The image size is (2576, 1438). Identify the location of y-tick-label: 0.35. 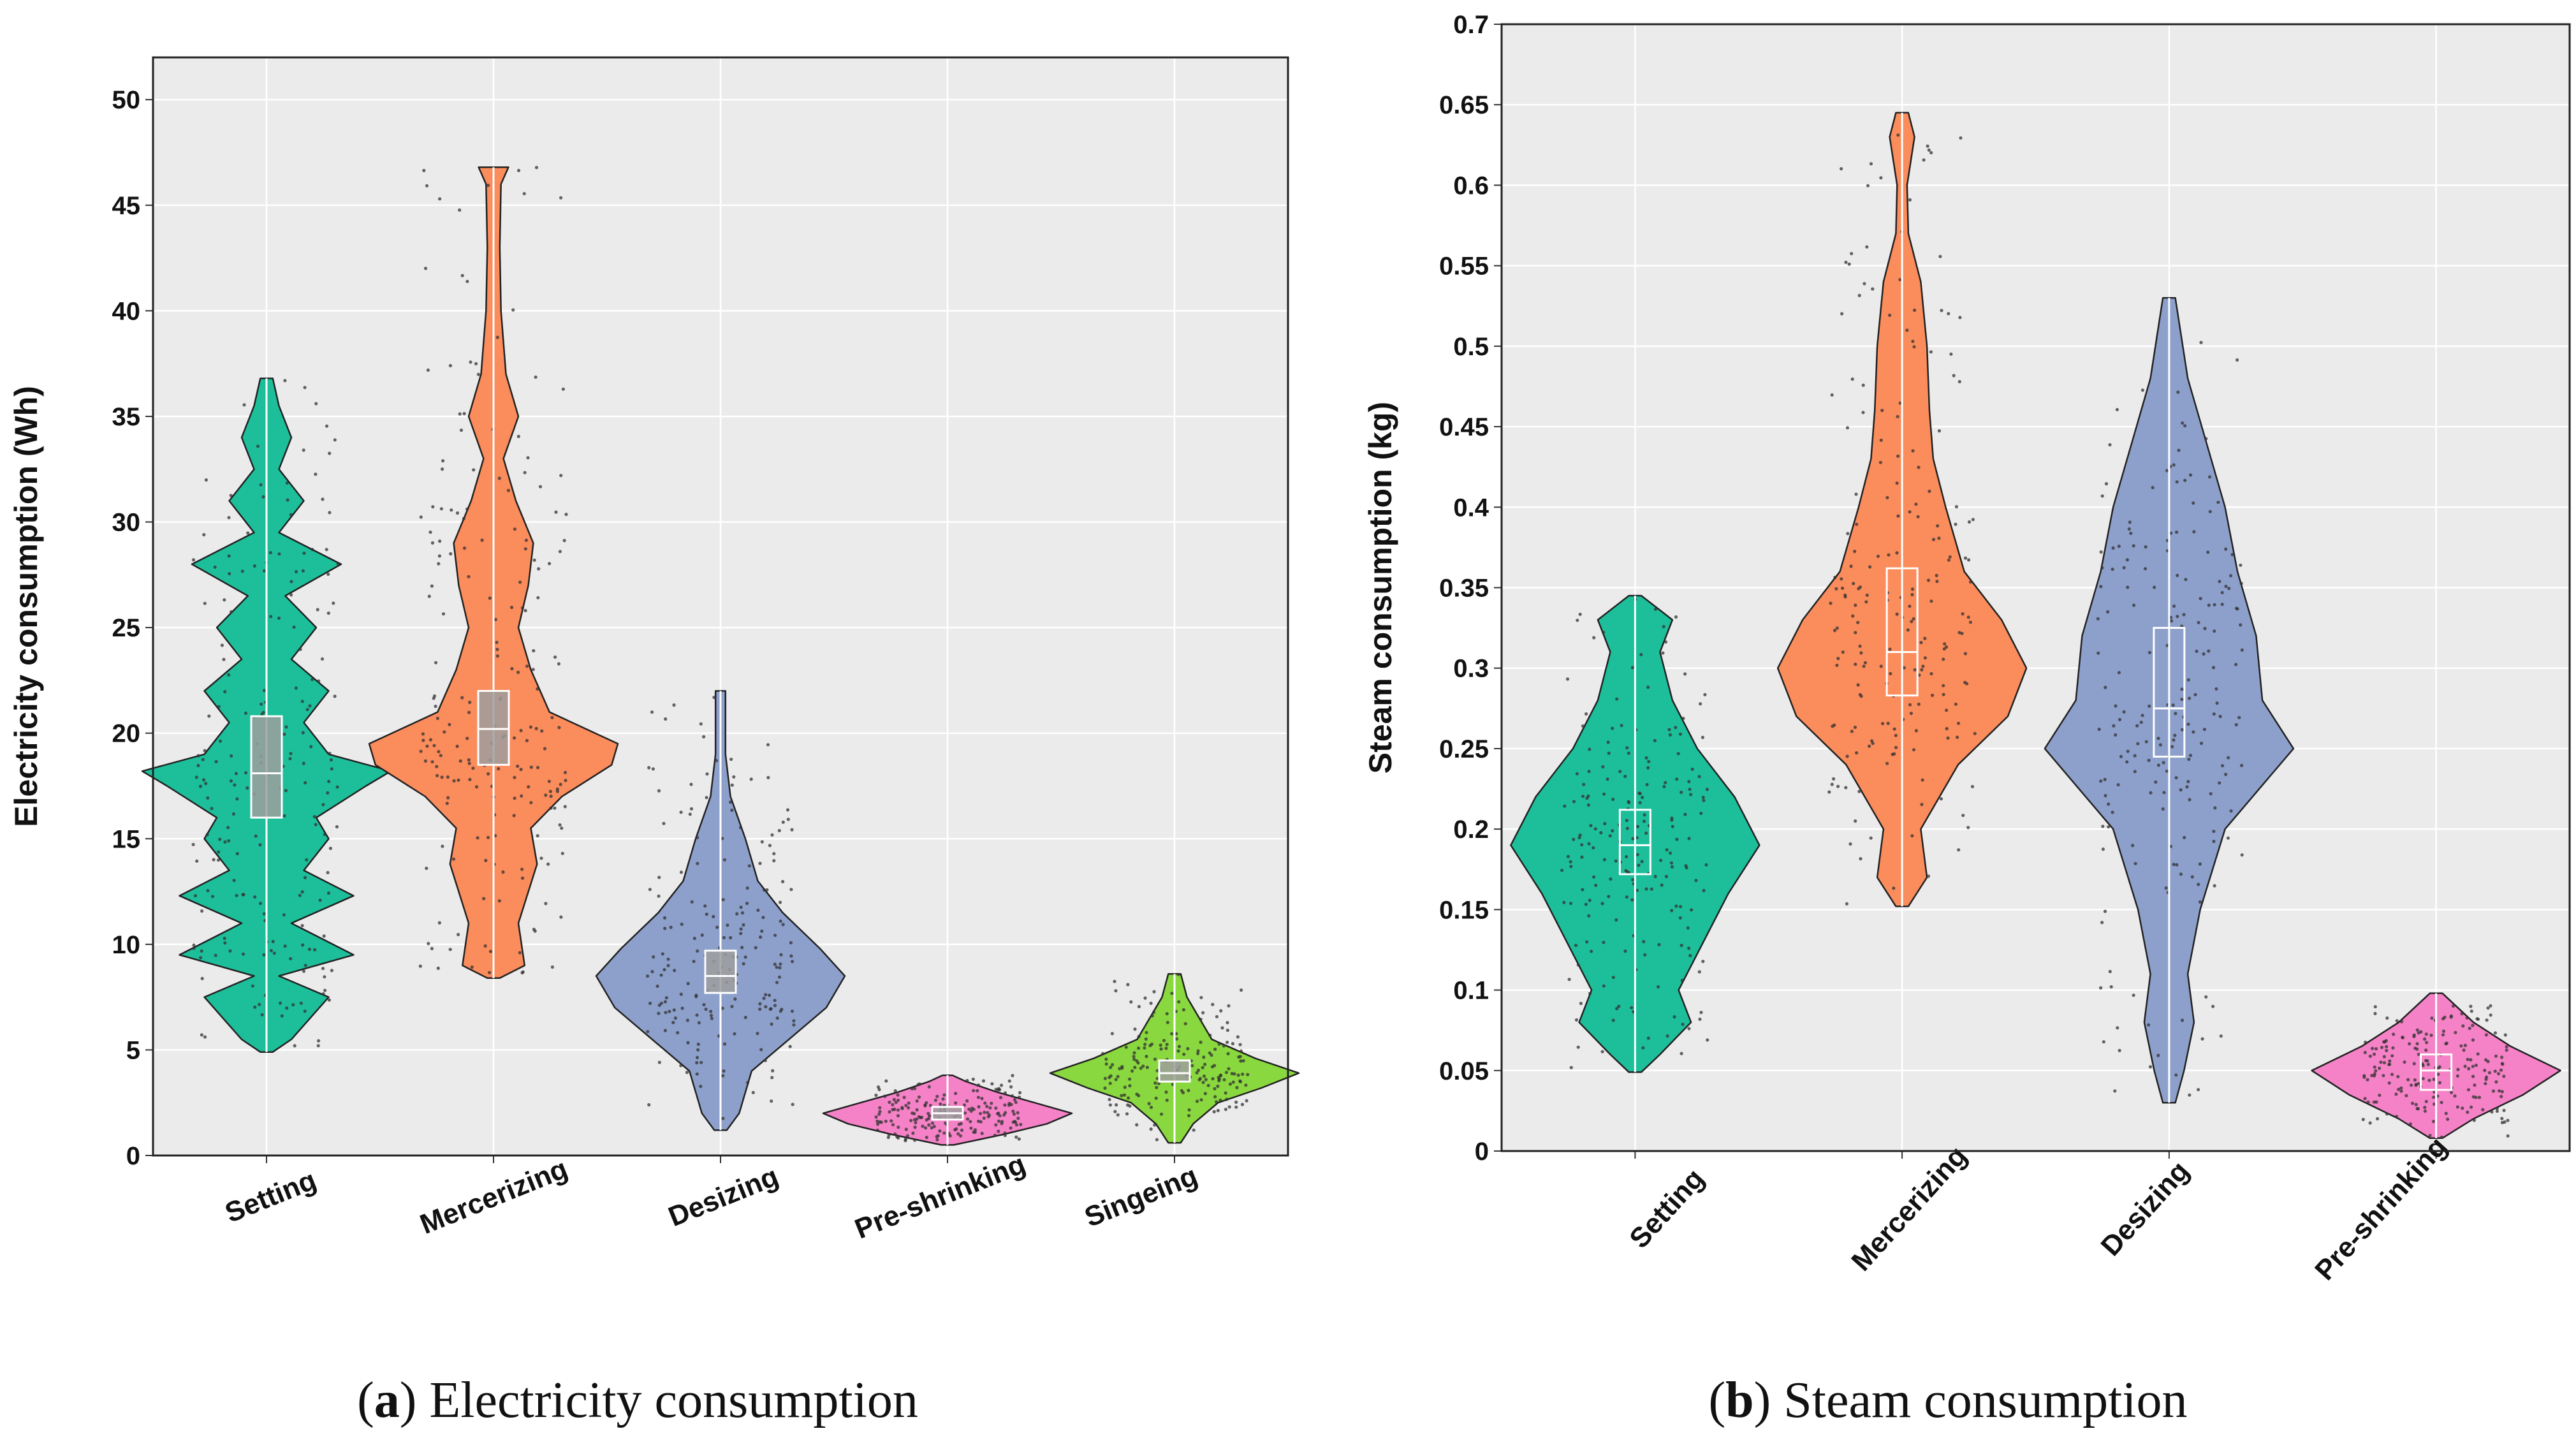
(1464, 589).